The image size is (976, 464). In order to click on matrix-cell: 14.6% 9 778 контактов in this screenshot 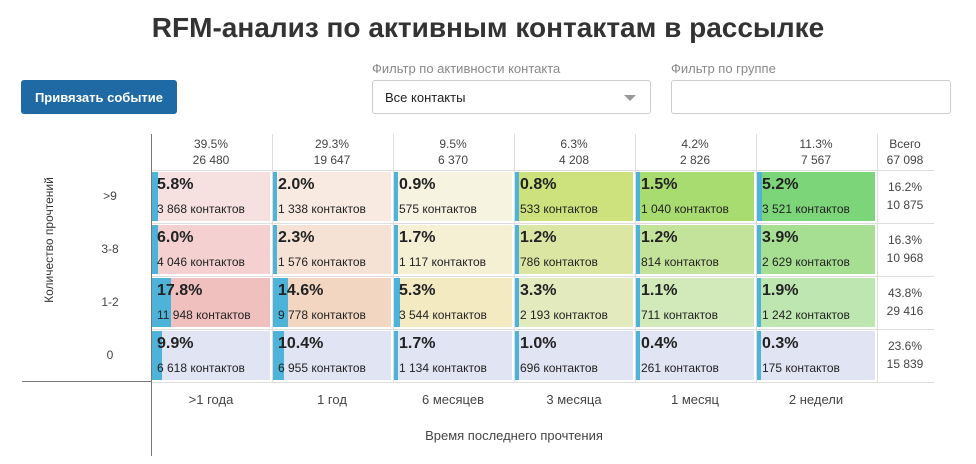, I will do `click(332, 302)`.